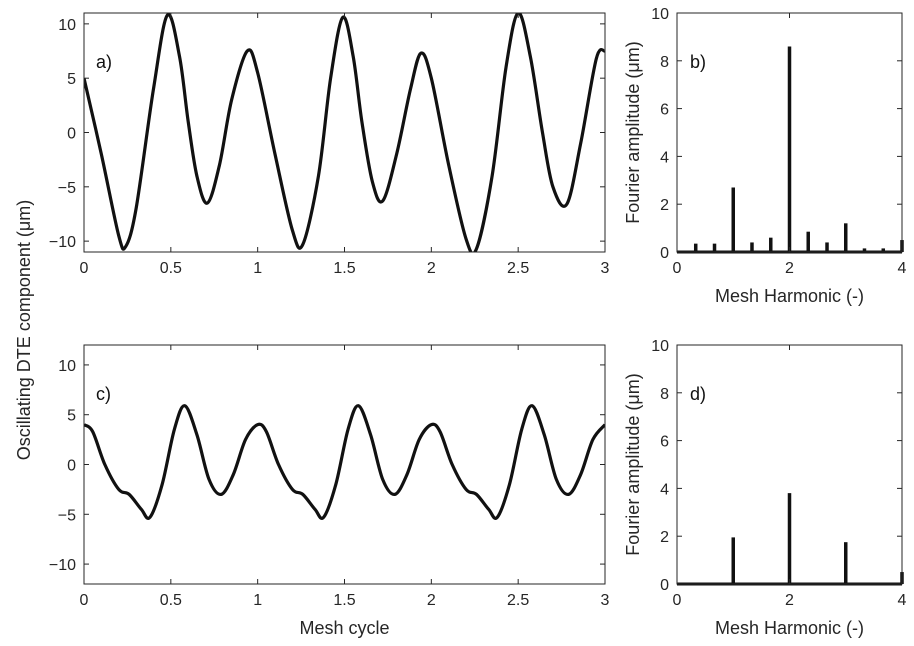 This screenshot has height=646, width=914. Describe the element at coordinates (344, 268) in the screenshot. I see `x-tick-label-a-3: 1.5` at that location.